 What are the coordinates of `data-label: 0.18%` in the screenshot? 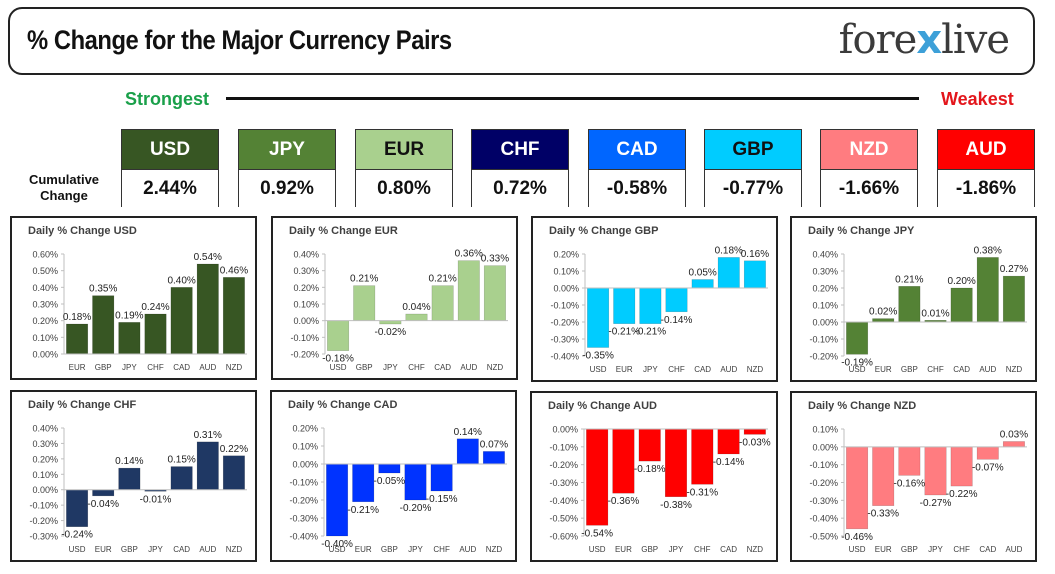 It's located at (729, 250).